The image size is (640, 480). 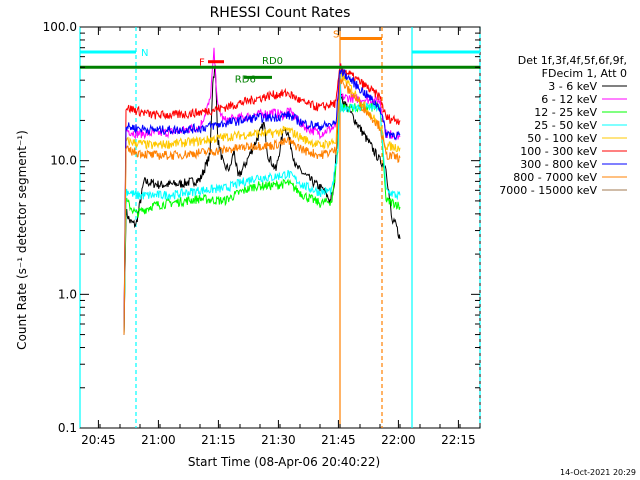 What do you see at coordinates (158, 440) in the screenshot?
I see `x-tick-label: 21:00` at bounding box center [158, 440].